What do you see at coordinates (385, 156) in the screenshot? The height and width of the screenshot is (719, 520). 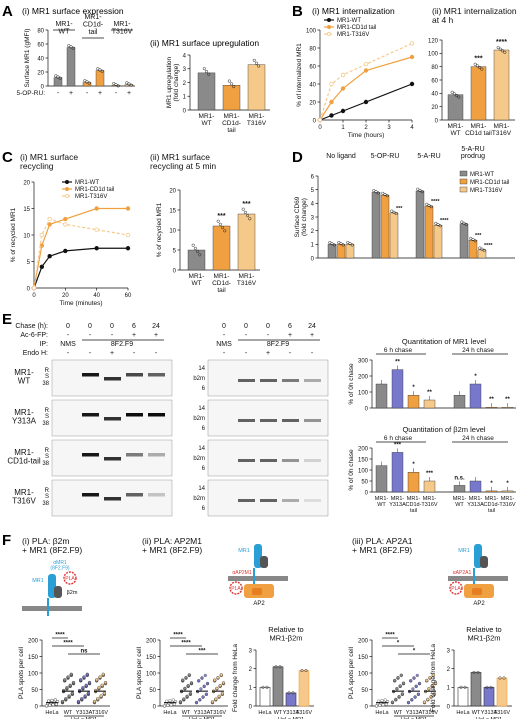 I see `group-label: 5-OP-RU` at bounding box center [385, 156].